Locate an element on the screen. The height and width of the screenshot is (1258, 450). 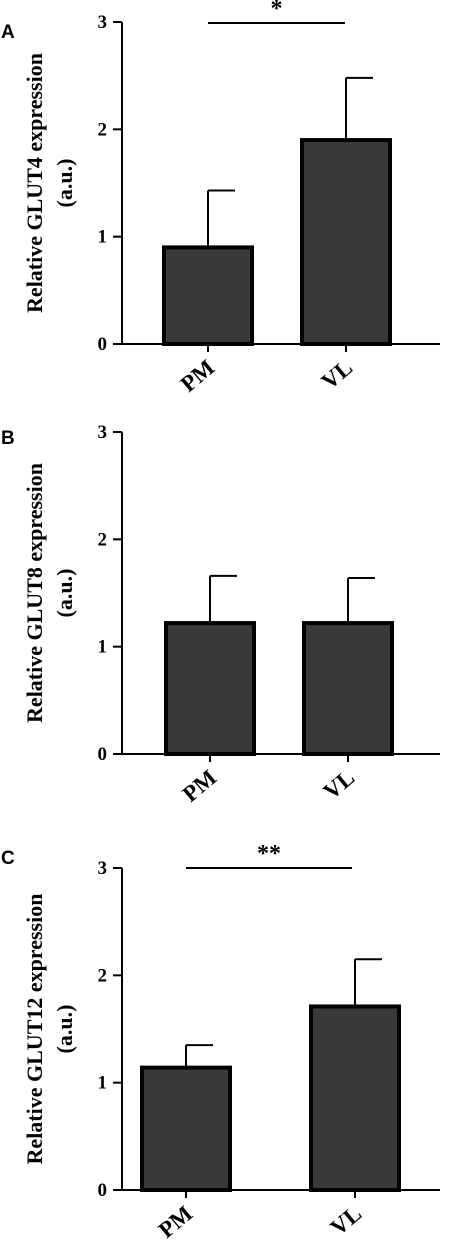
y-axis-label-line: Relative GLUT12 expression is located at coordinates (34, 1029).